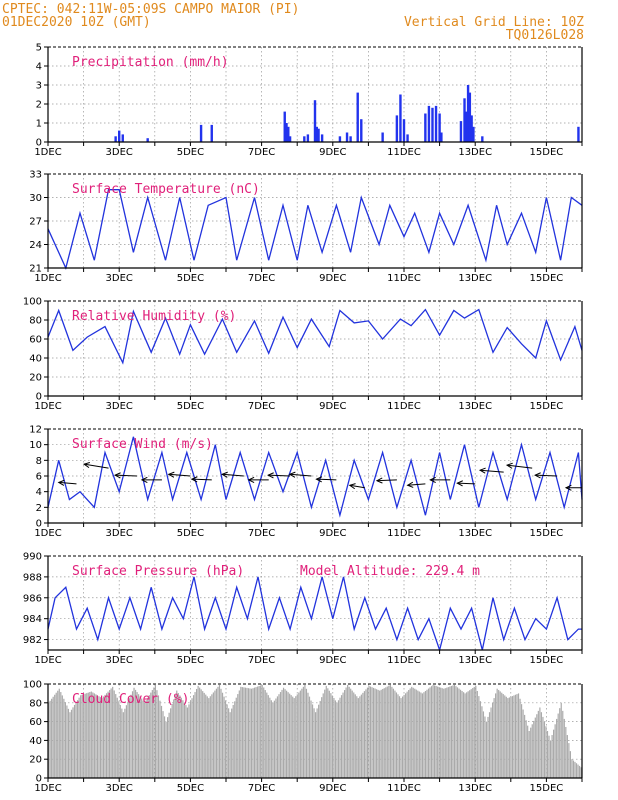  What do you see at coordinates (35, 222) in the screenshot?
I see `y-tick-label: 27` at bounding box center [35, 222].